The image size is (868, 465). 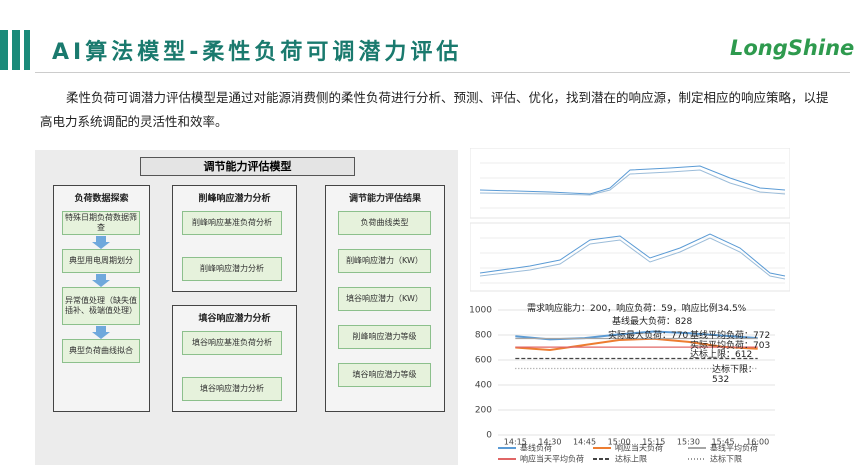 What do you see at coordinates (757, 442) in the screenshot?
I see `x-tick-label: 16:00` at bounding box center [757, 442].